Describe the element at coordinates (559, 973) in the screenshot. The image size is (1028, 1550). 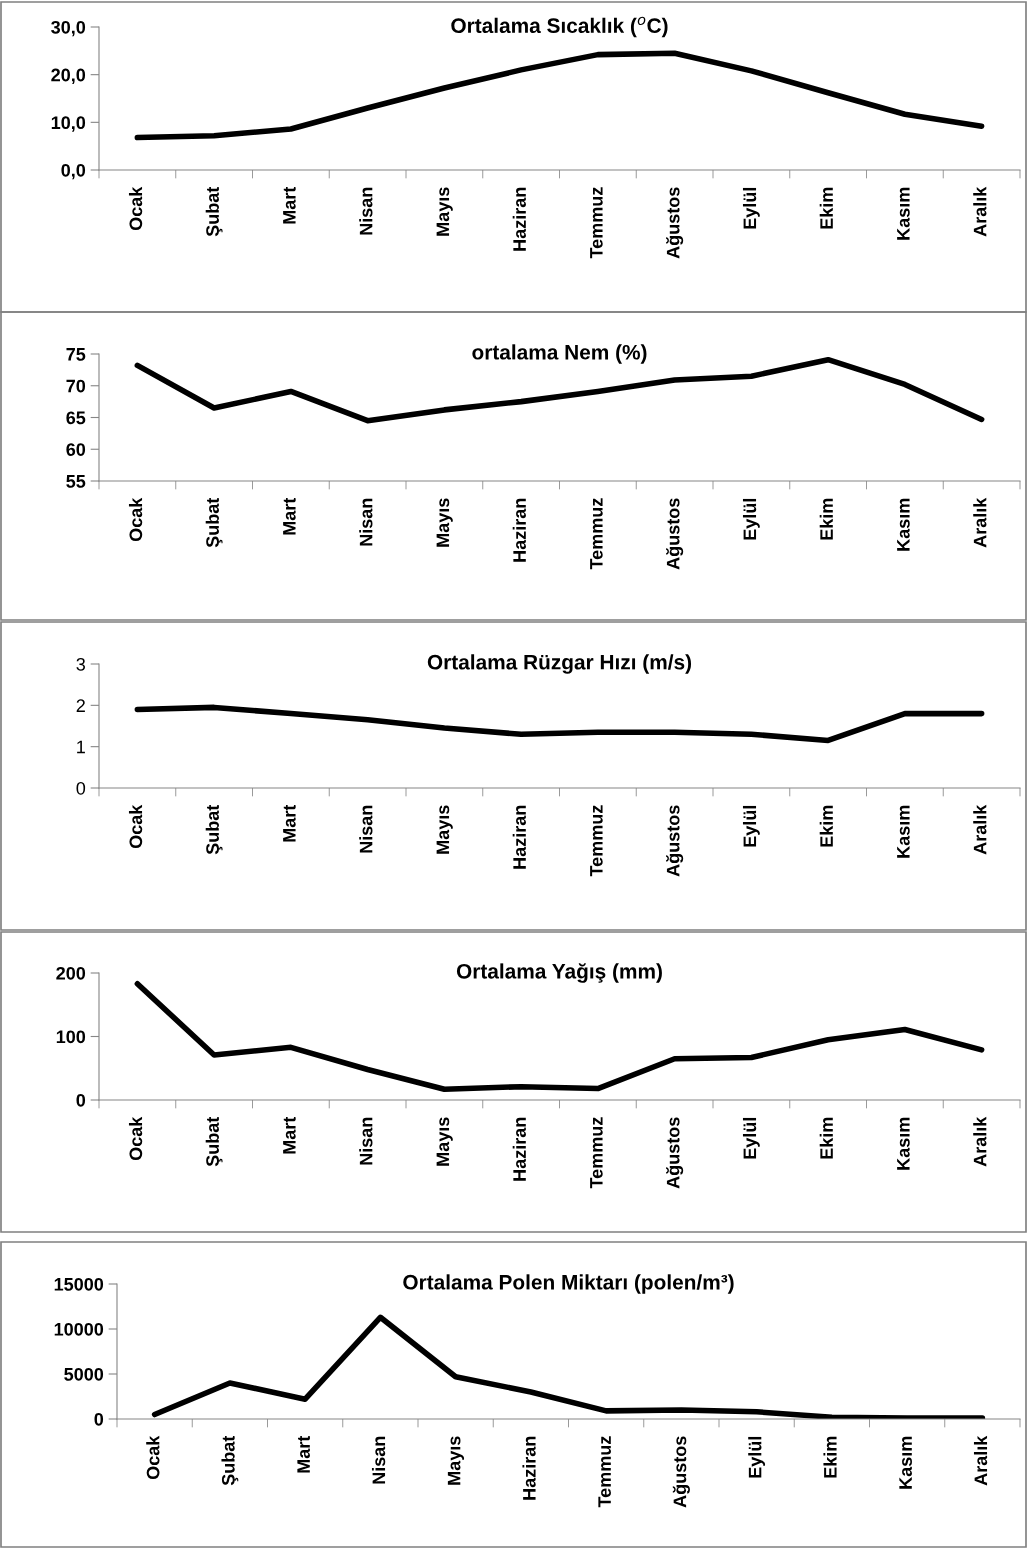
I see `chart-title: Ortalama Yağış (mm)` at that location.